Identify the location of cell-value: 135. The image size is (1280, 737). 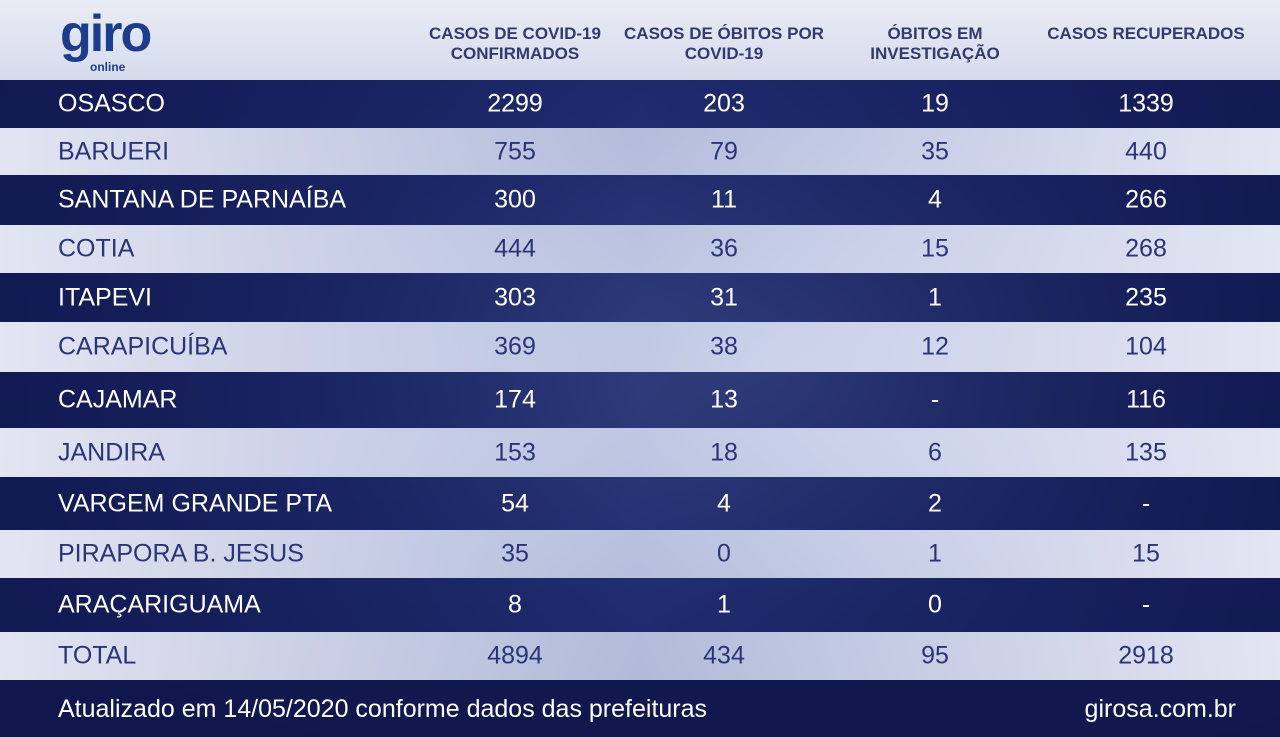
(1146, 452).